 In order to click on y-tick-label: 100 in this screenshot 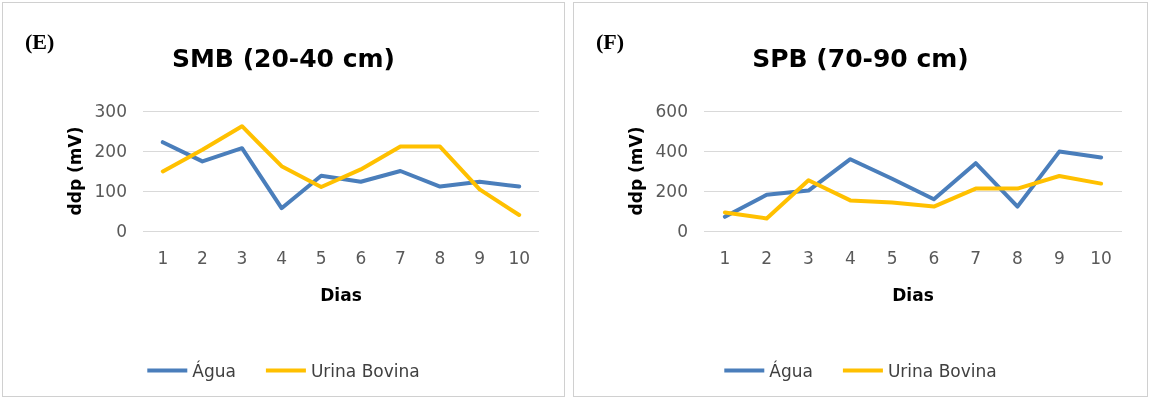, I will do `click(110, 191)`.